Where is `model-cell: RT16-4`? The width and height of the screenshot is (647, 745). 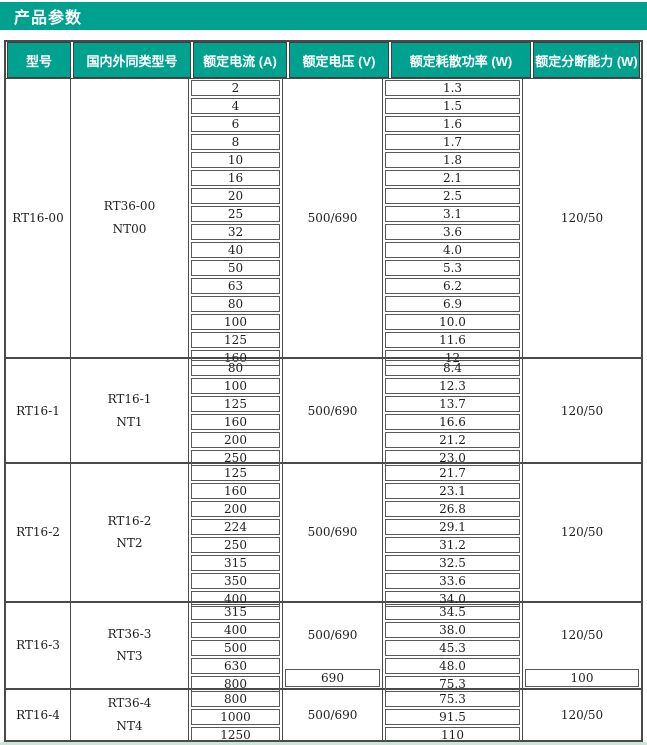 model-cell: RT16-4 is located at coordinates (38, 715).